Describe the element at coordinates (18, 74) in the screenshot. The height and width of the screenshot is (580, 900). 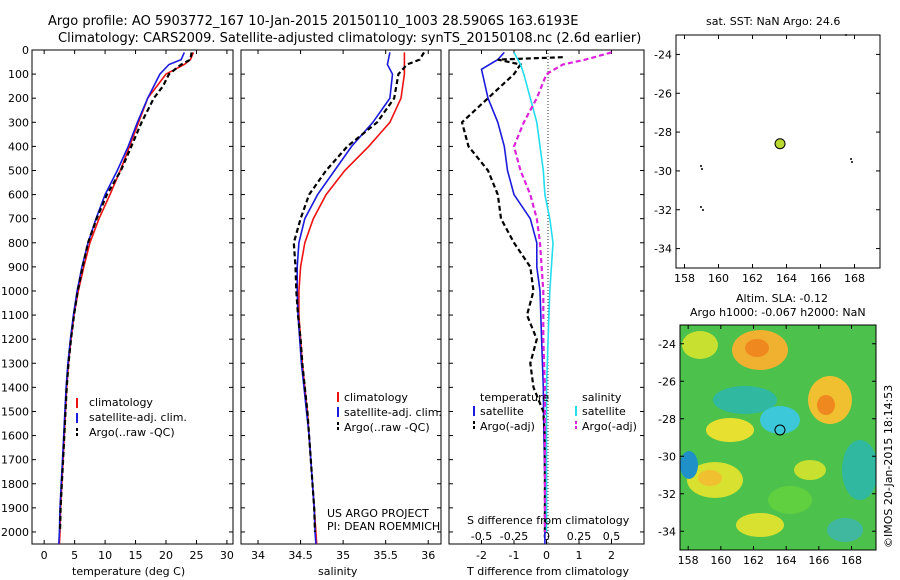
I see `y-tick-label: 100` at that location.